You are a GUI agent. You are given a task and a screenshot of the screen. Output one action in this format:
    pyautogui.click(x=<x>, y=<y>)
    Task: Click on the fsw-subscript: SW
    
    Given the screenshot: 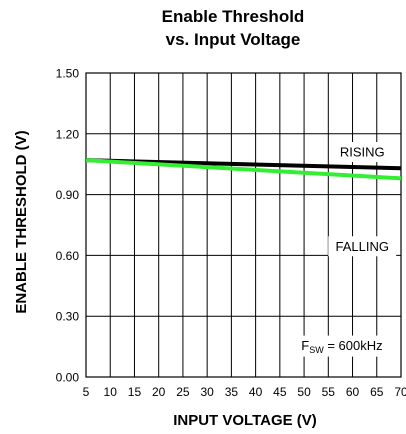 What is the action you would take?
    pyautogui.click(x=316, y=350)
    